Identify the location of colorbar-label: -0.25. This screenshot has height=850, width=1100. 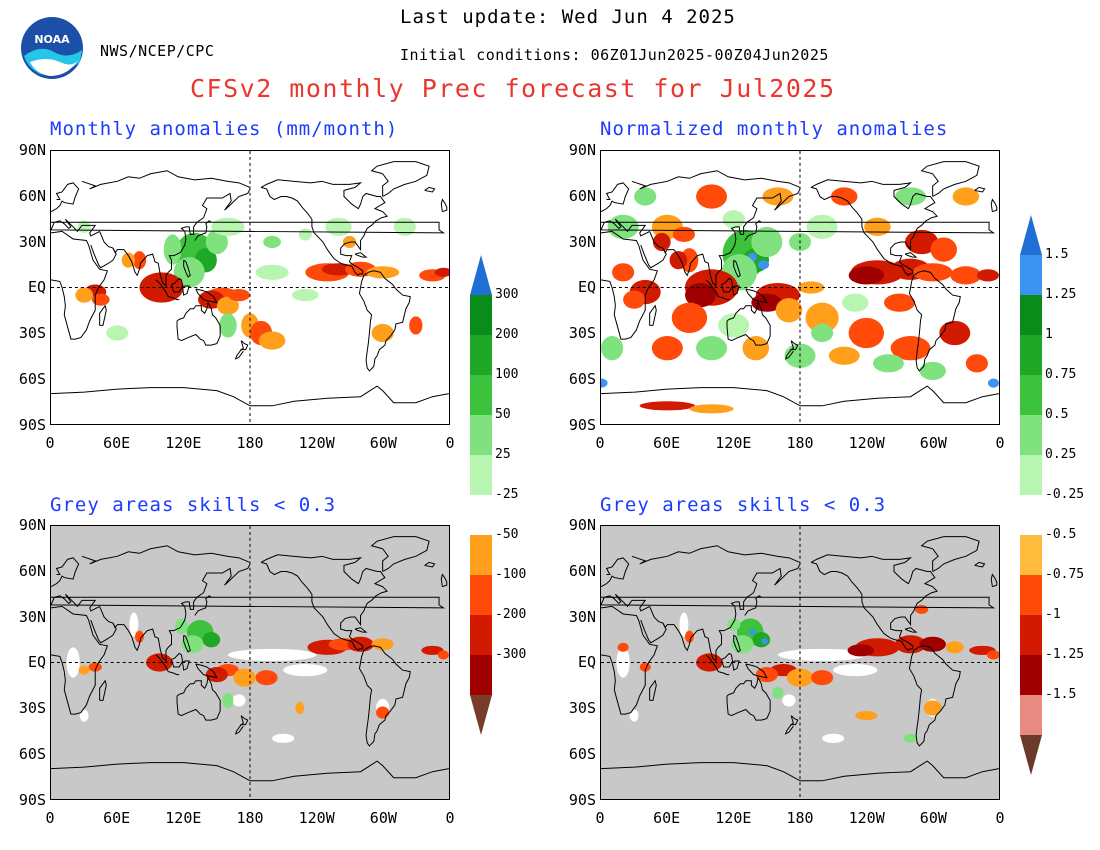
(1065, 494).